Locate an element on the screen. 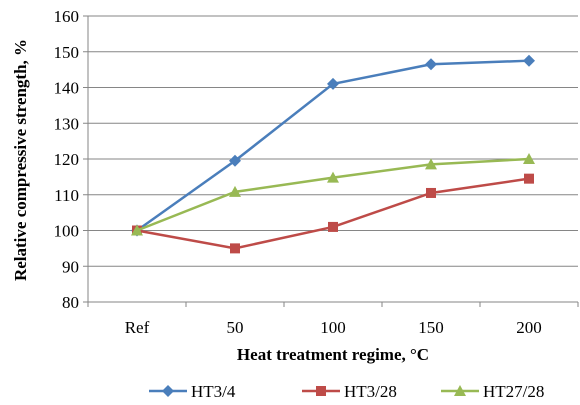 The height and width of the screenshot is (405, 580). y-tick-label: 160 is located at coordinates (67, 16).